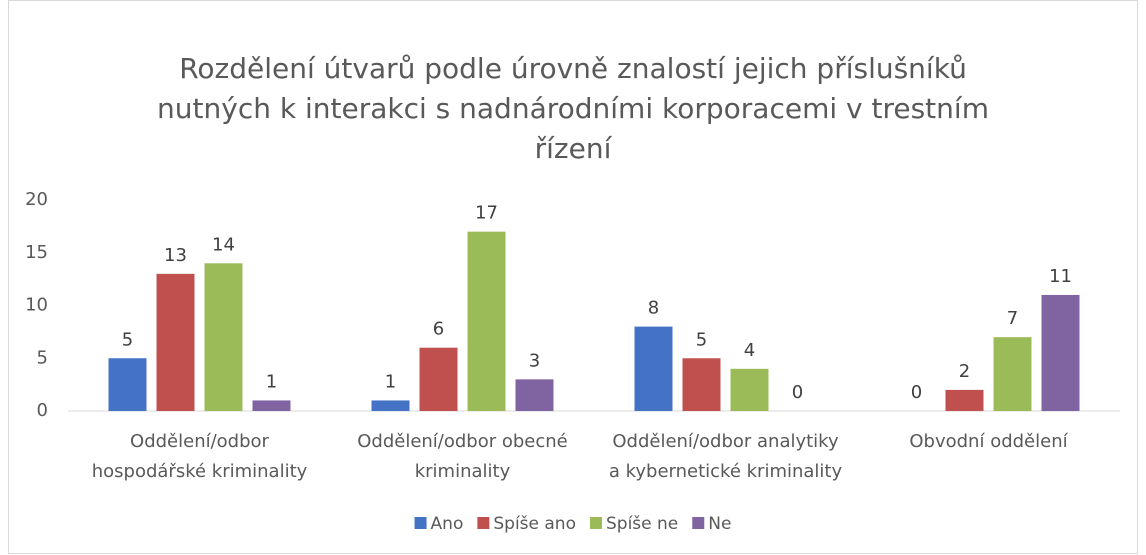  What do you see at coordinates (36, 305) in the screenshot?
I see `y-tick-label: 10` at bounding box center [36, 305].